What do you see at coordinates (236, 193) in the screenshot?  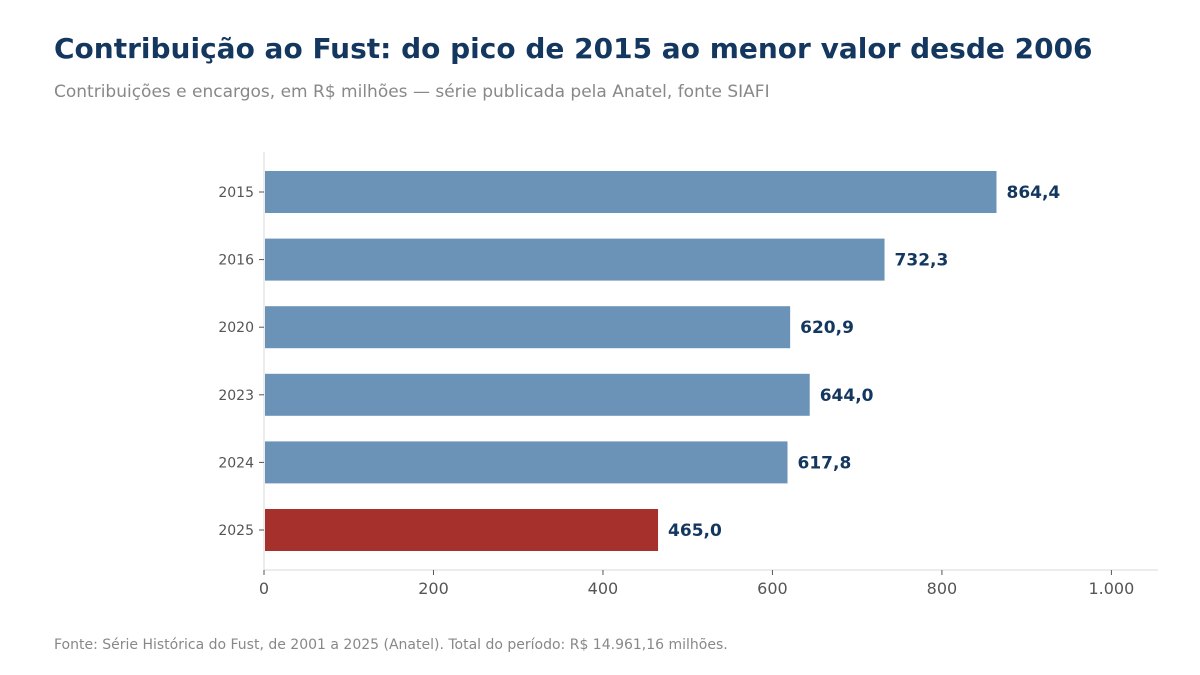 I see `category-label: 2015` at bounding box center [236, 193].